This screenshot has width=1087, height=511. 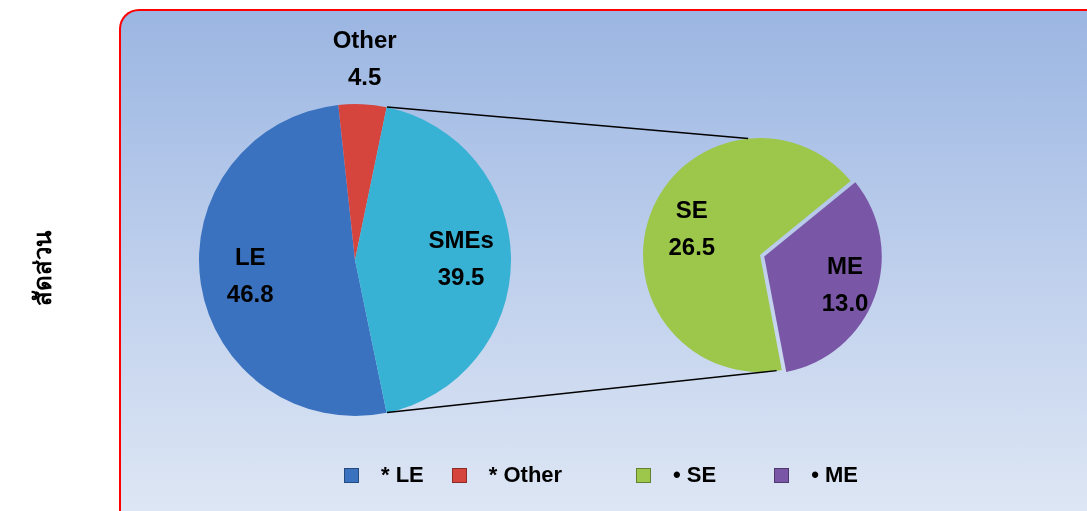 What do you see at coordinates (692, 228) in the screenshot?
I see `data-label: SE 26.5` at bounding box center [692, 228].